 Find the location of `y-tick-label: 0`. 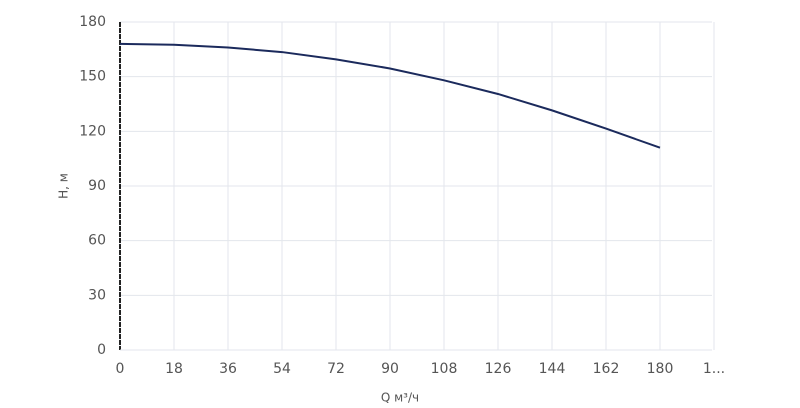

y-tick-label: 0 is located at coordinates (101, 350).